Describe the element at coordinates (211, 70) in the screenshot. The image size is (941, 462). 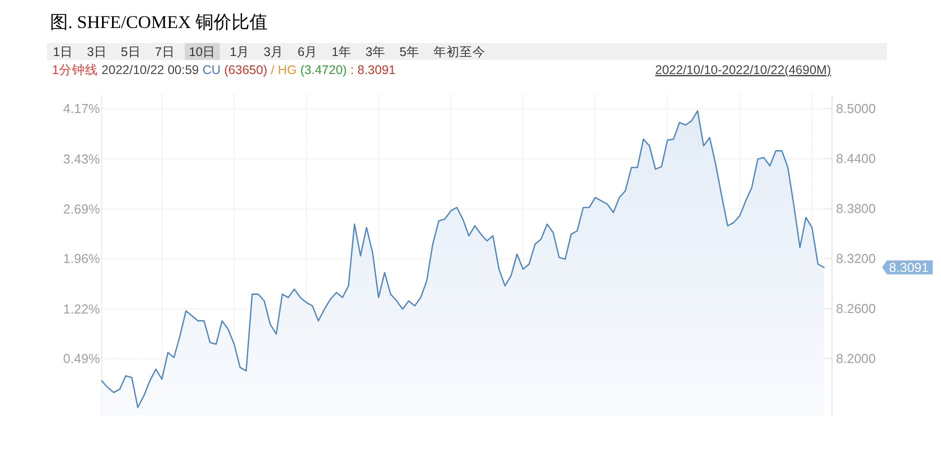
I see `text: CU` at that location.